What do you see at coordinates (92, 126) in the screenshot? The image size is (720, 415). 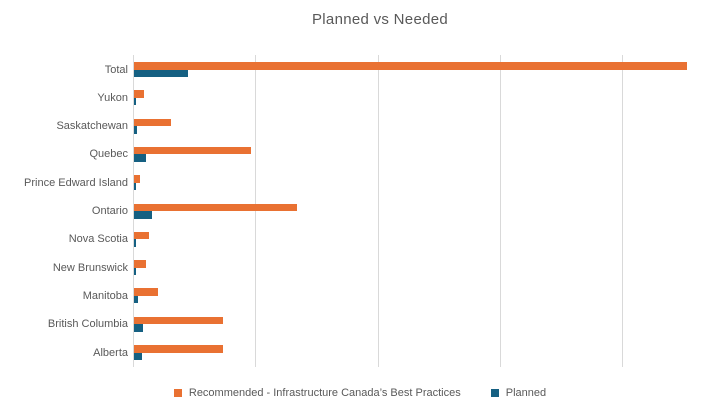 I see `category-label: Saskatchewan` at bounding box center [92, 126].